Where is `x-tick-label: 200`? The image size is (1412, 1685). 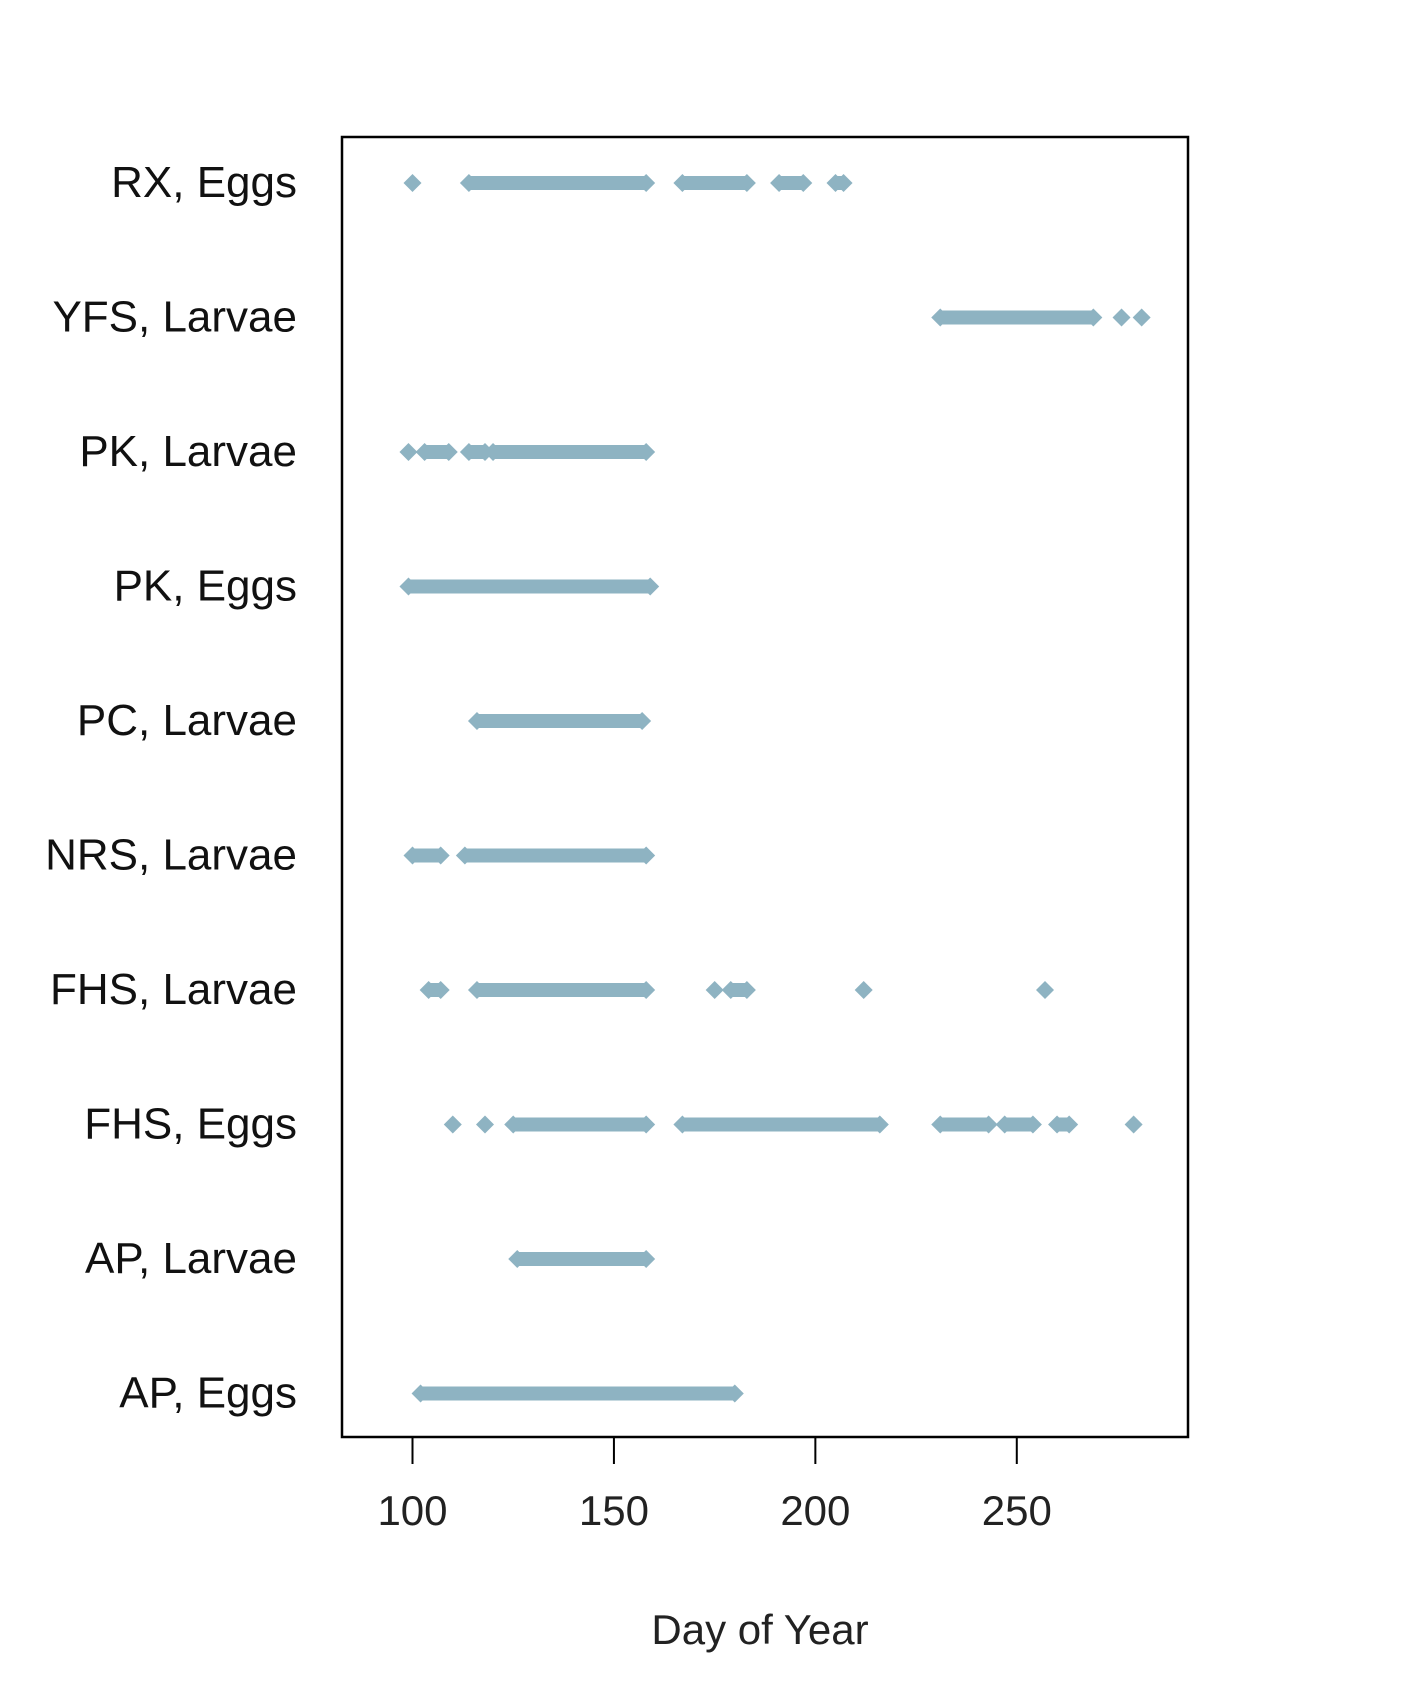
x-tick-label: 200 is located at coordinates (815, 1510).